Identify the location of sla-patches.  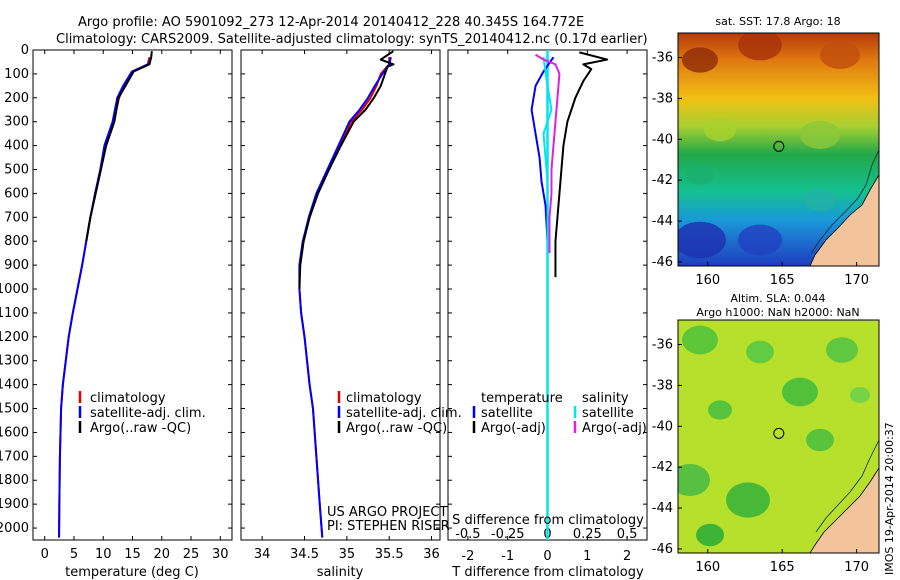
(774, 436).